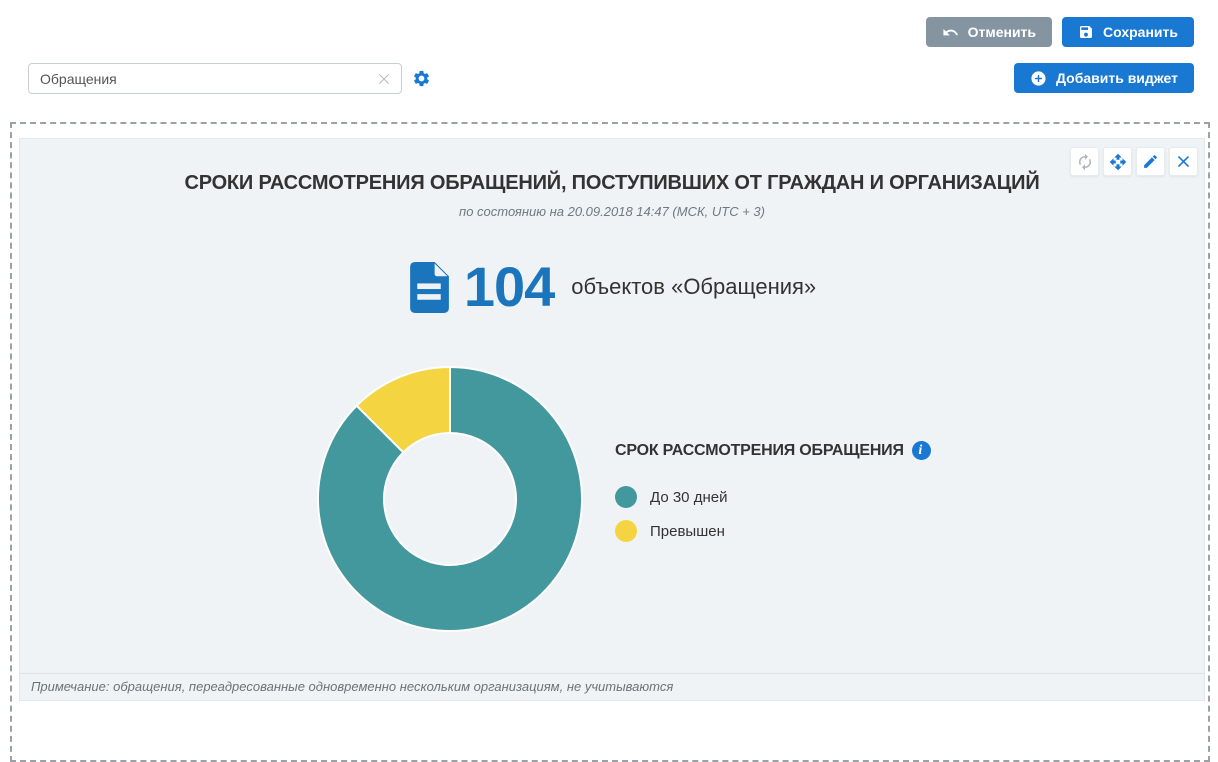 This screenshot has width=1218, height=762. Describe the element at coordinates (384, 79) in the screenshot. I see `clear-filter-icon` at that location.